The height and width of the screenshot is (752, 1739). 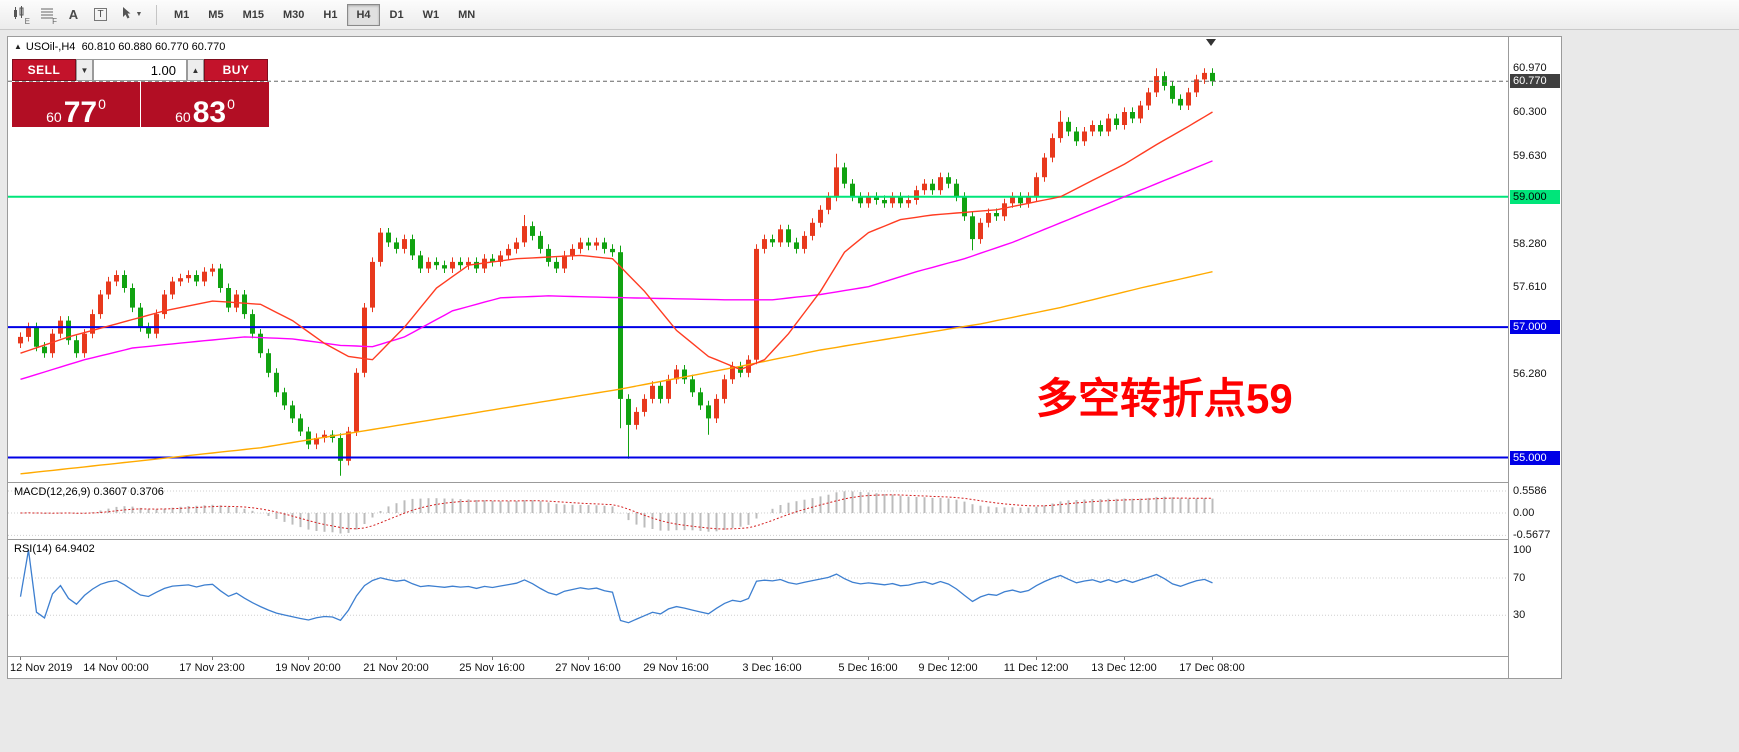 What do you see at coordinates (588, 668) in the screenshot?
I see `time-axis-label: 27 Nov 16:00` at bounding box center [588, 668].